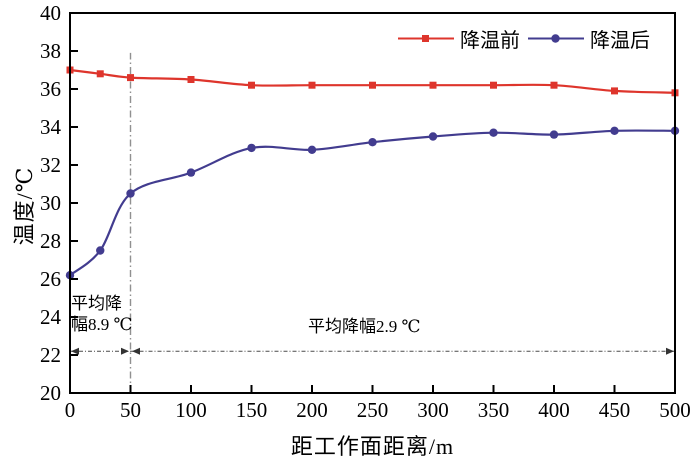  I want to click on x-tick-label: 400, so click(554, 410).